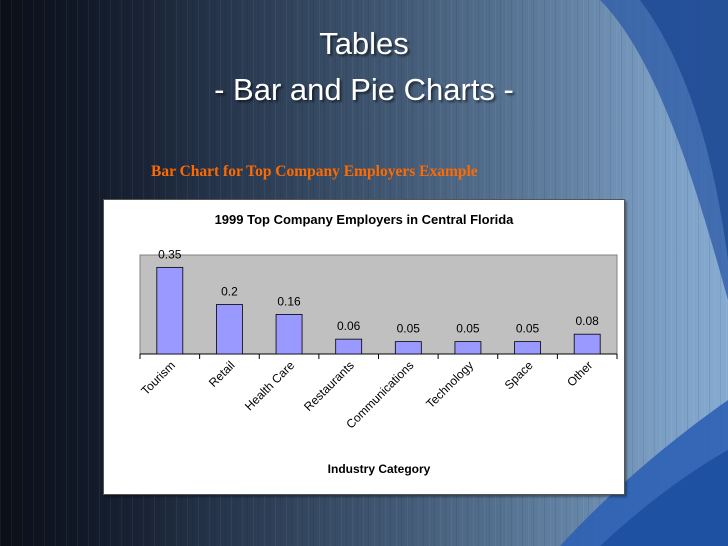  I want to click on slide-title-line2: - Bar and Pie Charts -, so click(364, 89).